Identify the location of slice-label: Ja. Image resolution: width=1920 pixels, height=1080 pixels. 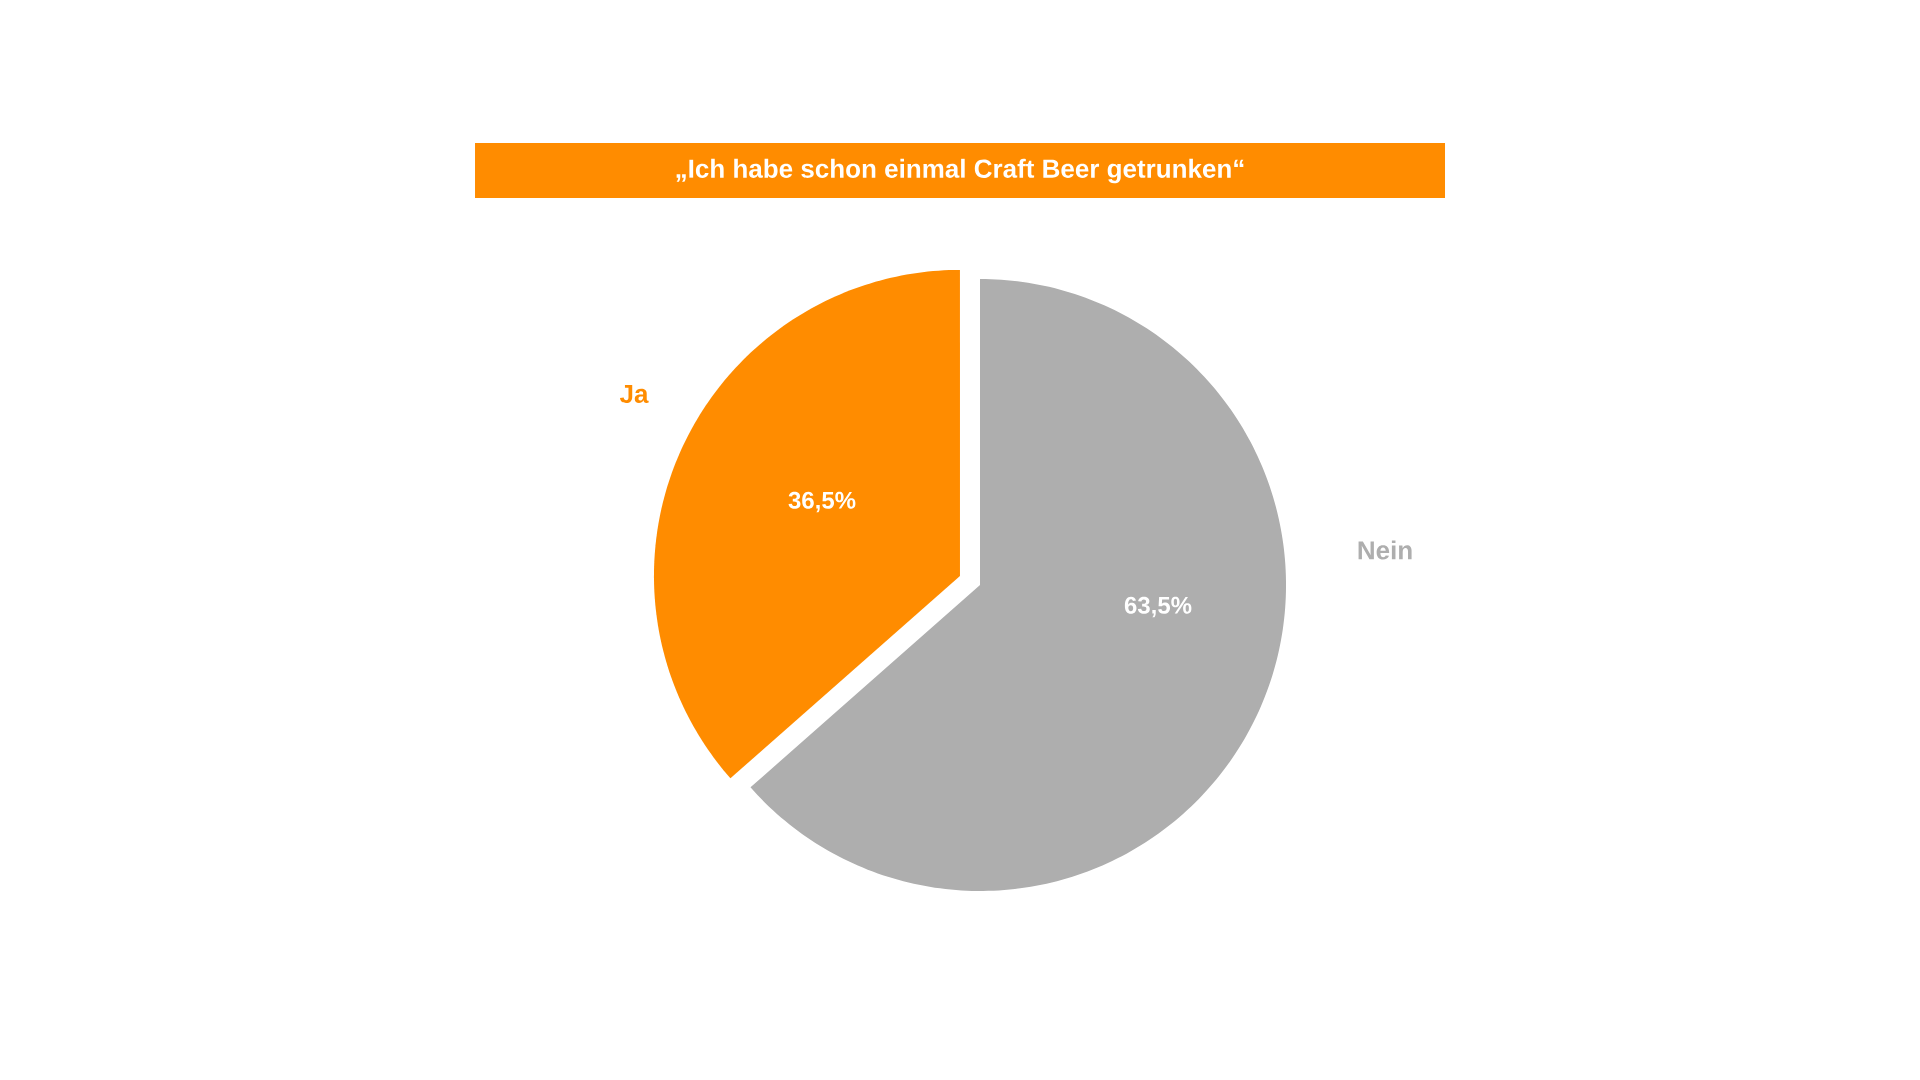
(634, 394).